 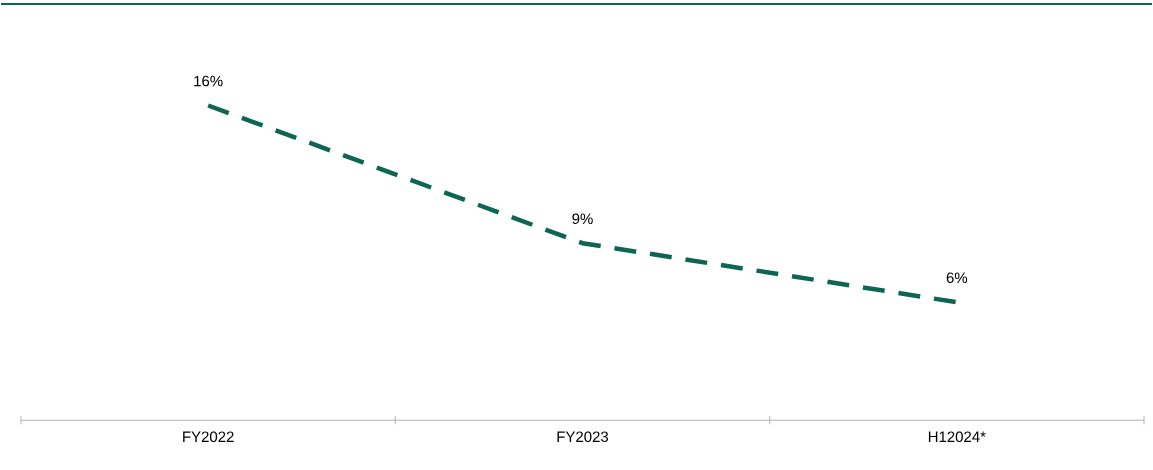 I want to click on x-tick-label: FY2022, so click(x=208, y=436).